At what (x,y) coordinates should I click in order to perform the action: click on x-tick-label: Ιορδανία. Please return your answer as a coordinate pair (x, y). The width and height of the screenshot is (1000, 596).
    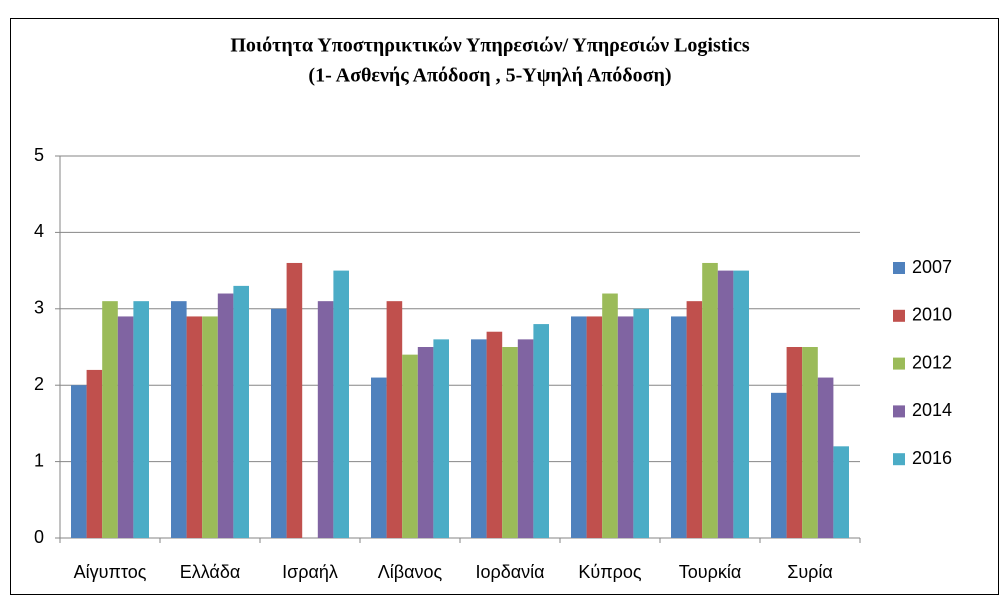
    Looking at the image, I should click on (509, 572).